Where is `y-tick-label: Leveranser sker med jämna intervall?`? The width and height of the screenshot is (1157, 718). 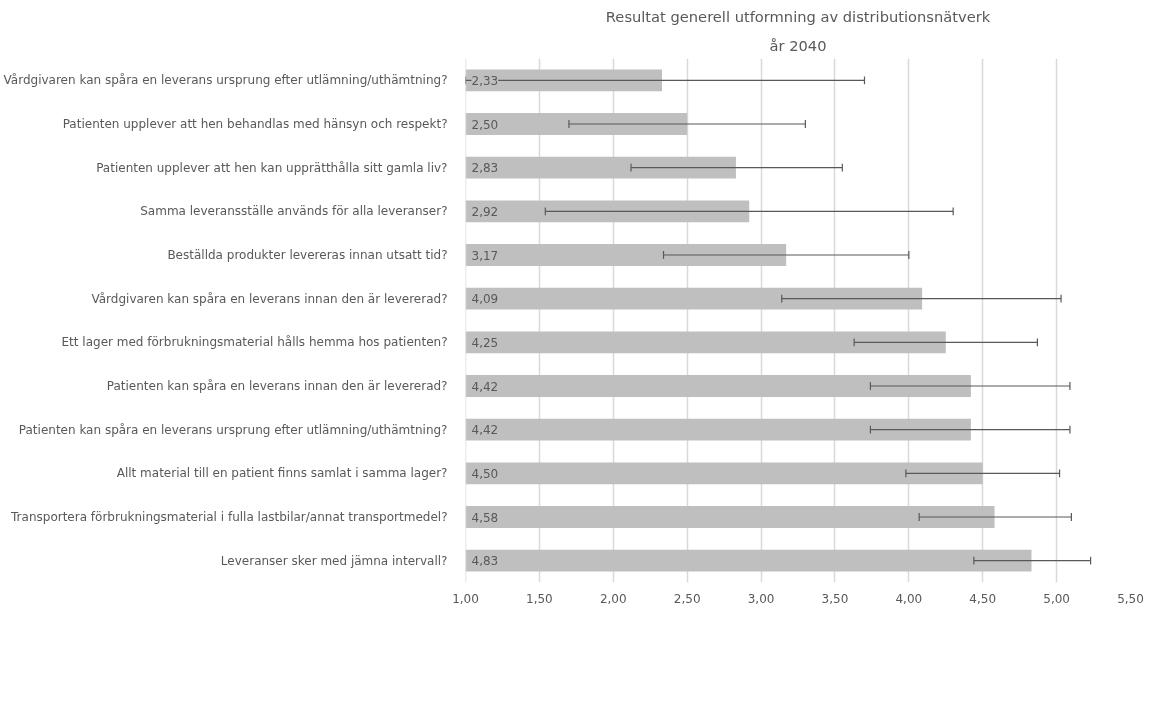 y-tick-label: Leveranser sker med jämna intervall? is located at coordinates (334, 560).